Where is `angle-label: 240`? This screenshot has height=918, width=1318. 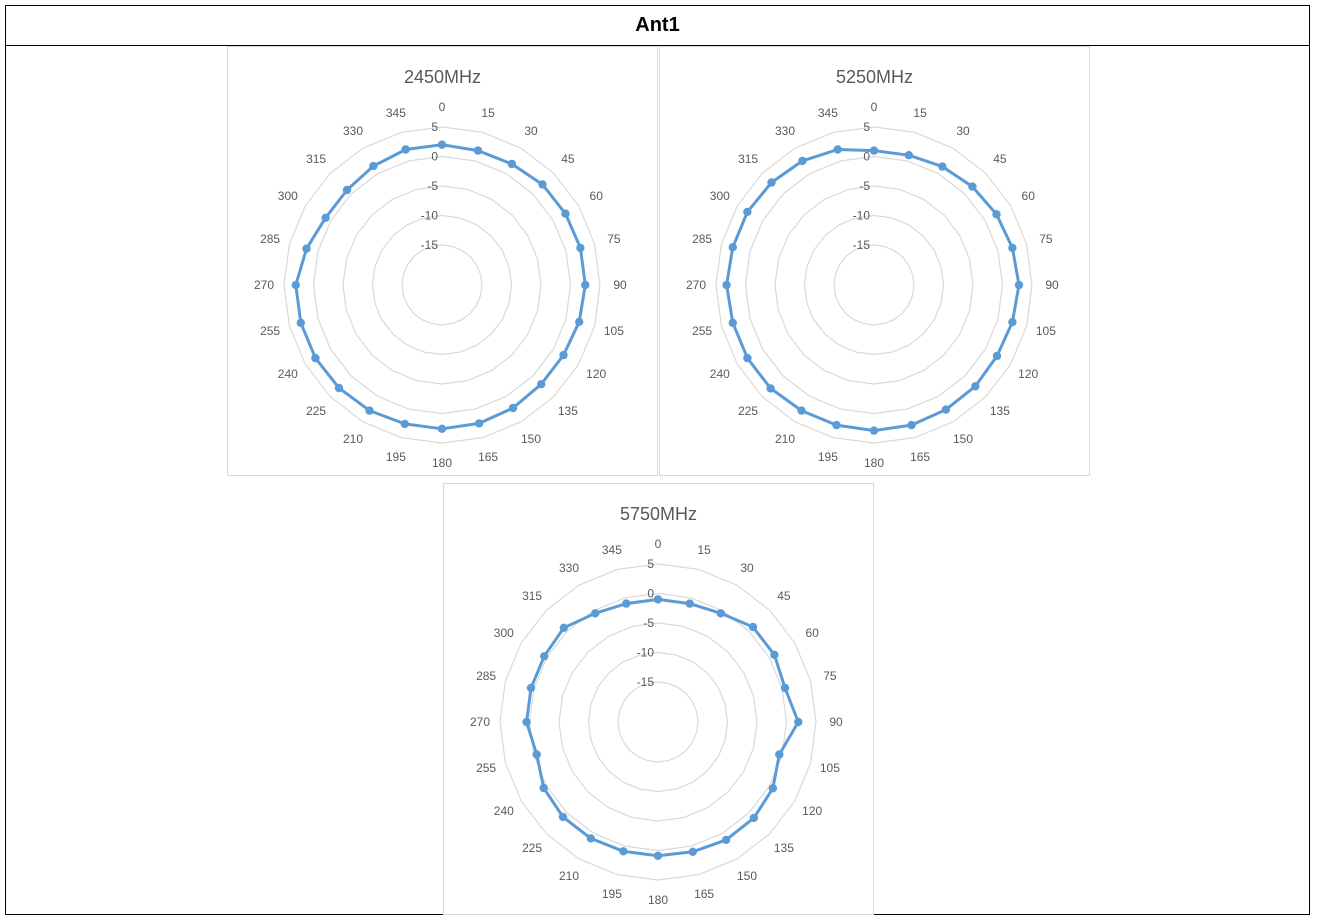 angle-label: 240 is located at coordinates (720, 374).